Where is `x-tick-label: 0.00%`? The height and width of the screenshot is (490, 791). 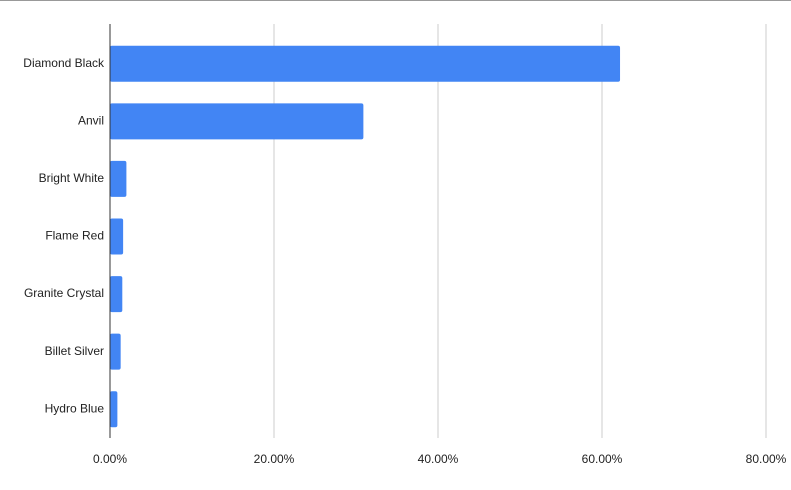 x-tick-label: 0.00% is located at coordinates (110, 459).